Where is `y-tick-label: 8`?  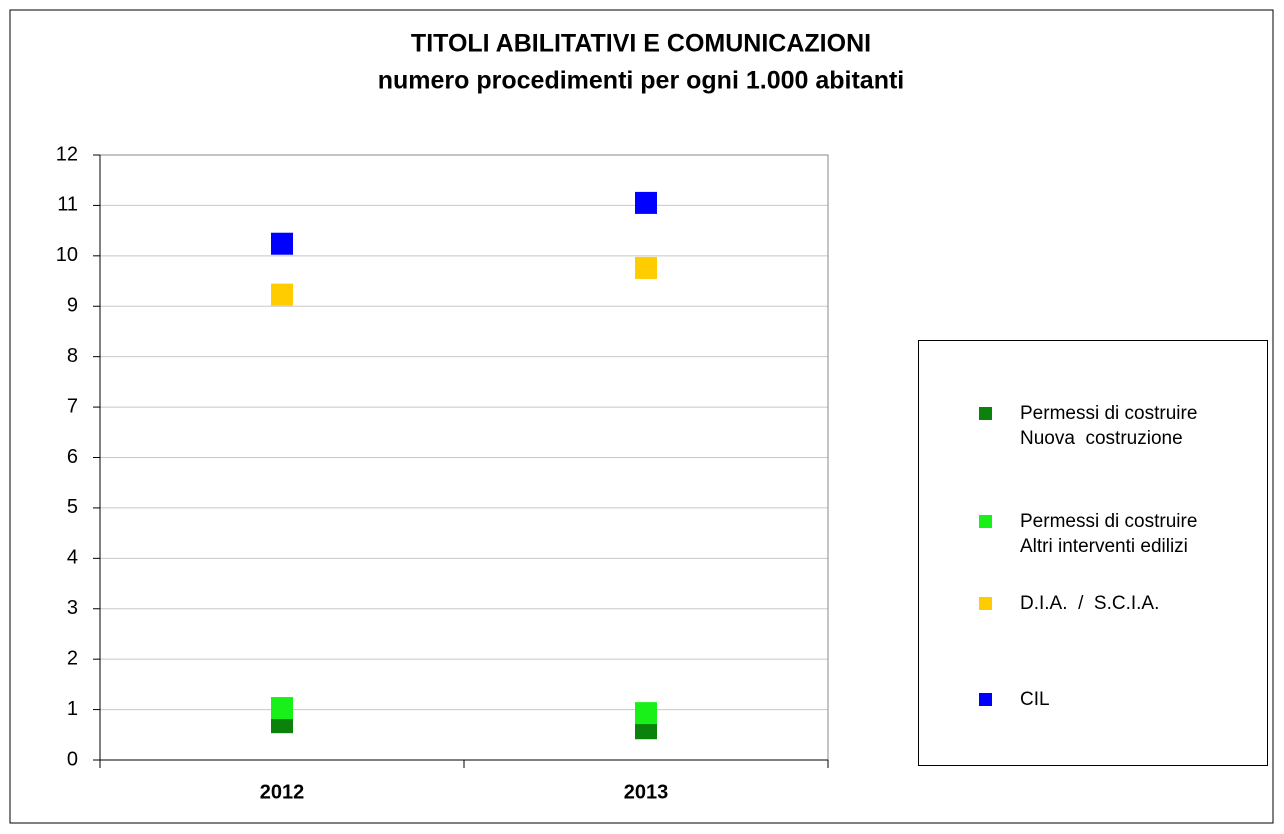
y-tick-label: 8 is located at coordinates (72, 356).